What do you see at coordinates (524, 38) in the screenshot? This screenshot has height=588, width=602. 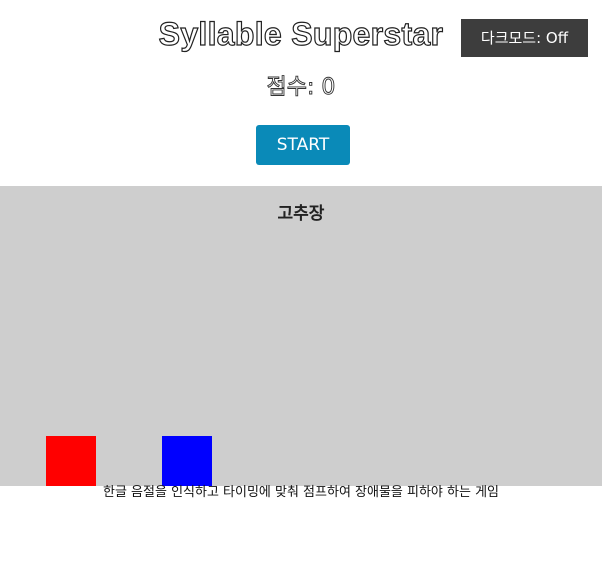 I see `dark-mode-toggle-button: 다크모드: Off` at bounding box center [524, 38].